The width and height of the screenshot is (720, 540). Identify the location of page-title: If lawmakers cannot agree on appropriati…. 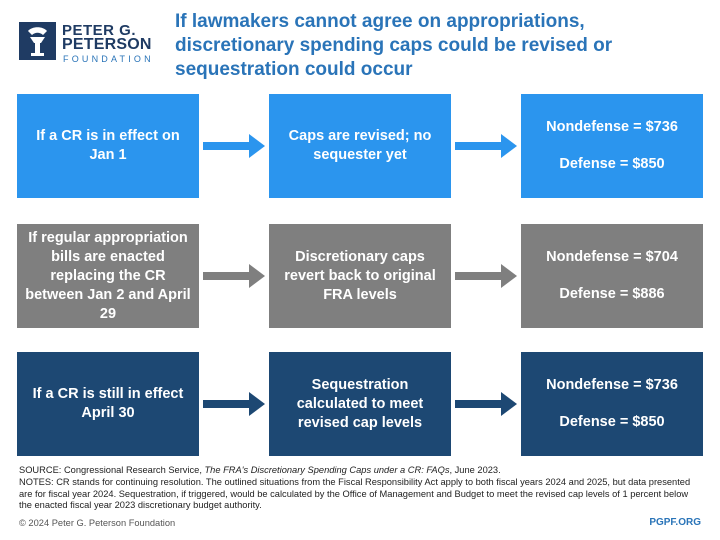
(394, 45).